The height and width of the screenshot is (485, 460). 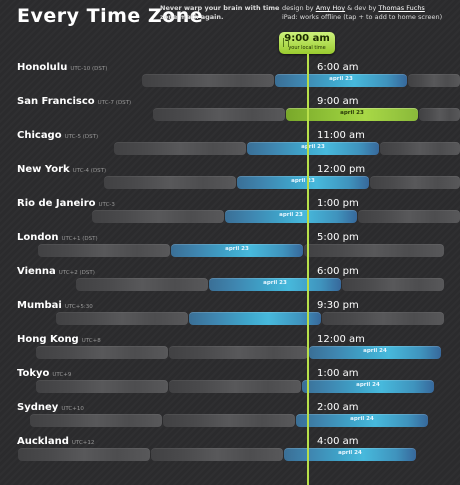 I want to click on timezone-row: Auckland UTC+12 4:00 am april 24, so click(x=230, y=453).